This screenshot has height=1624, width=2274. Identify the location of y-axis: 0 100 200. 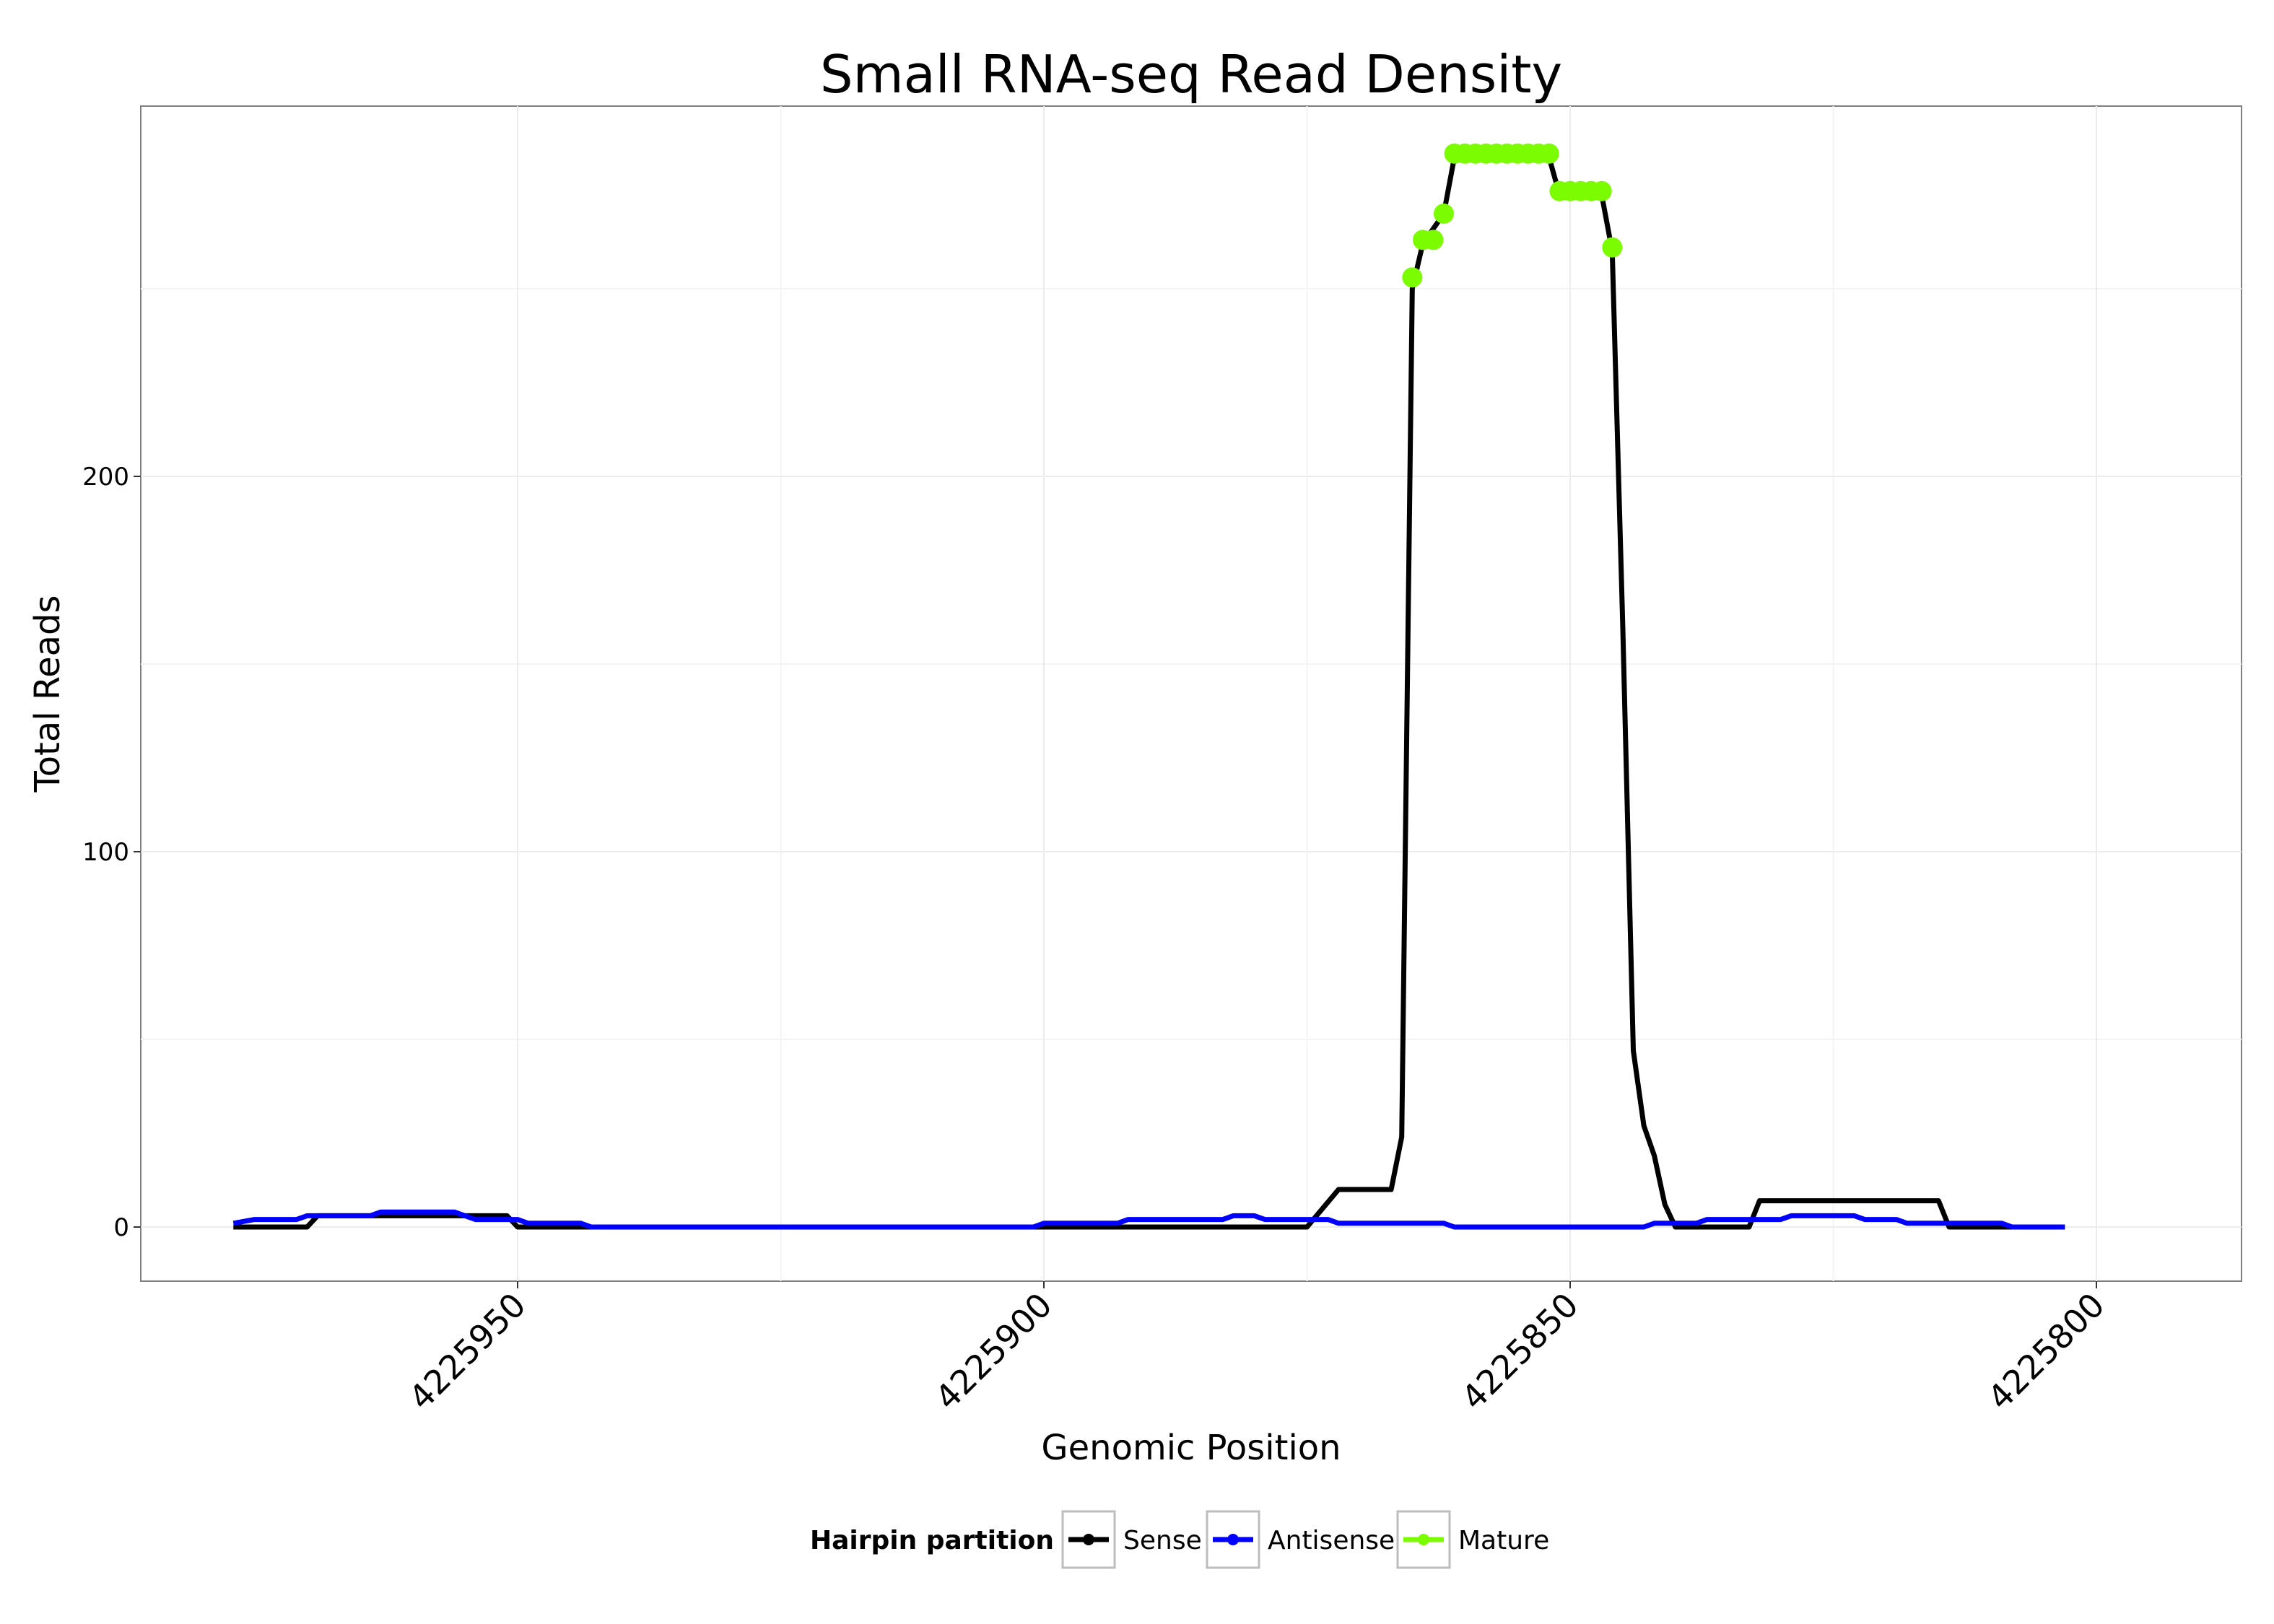
(112, 852).